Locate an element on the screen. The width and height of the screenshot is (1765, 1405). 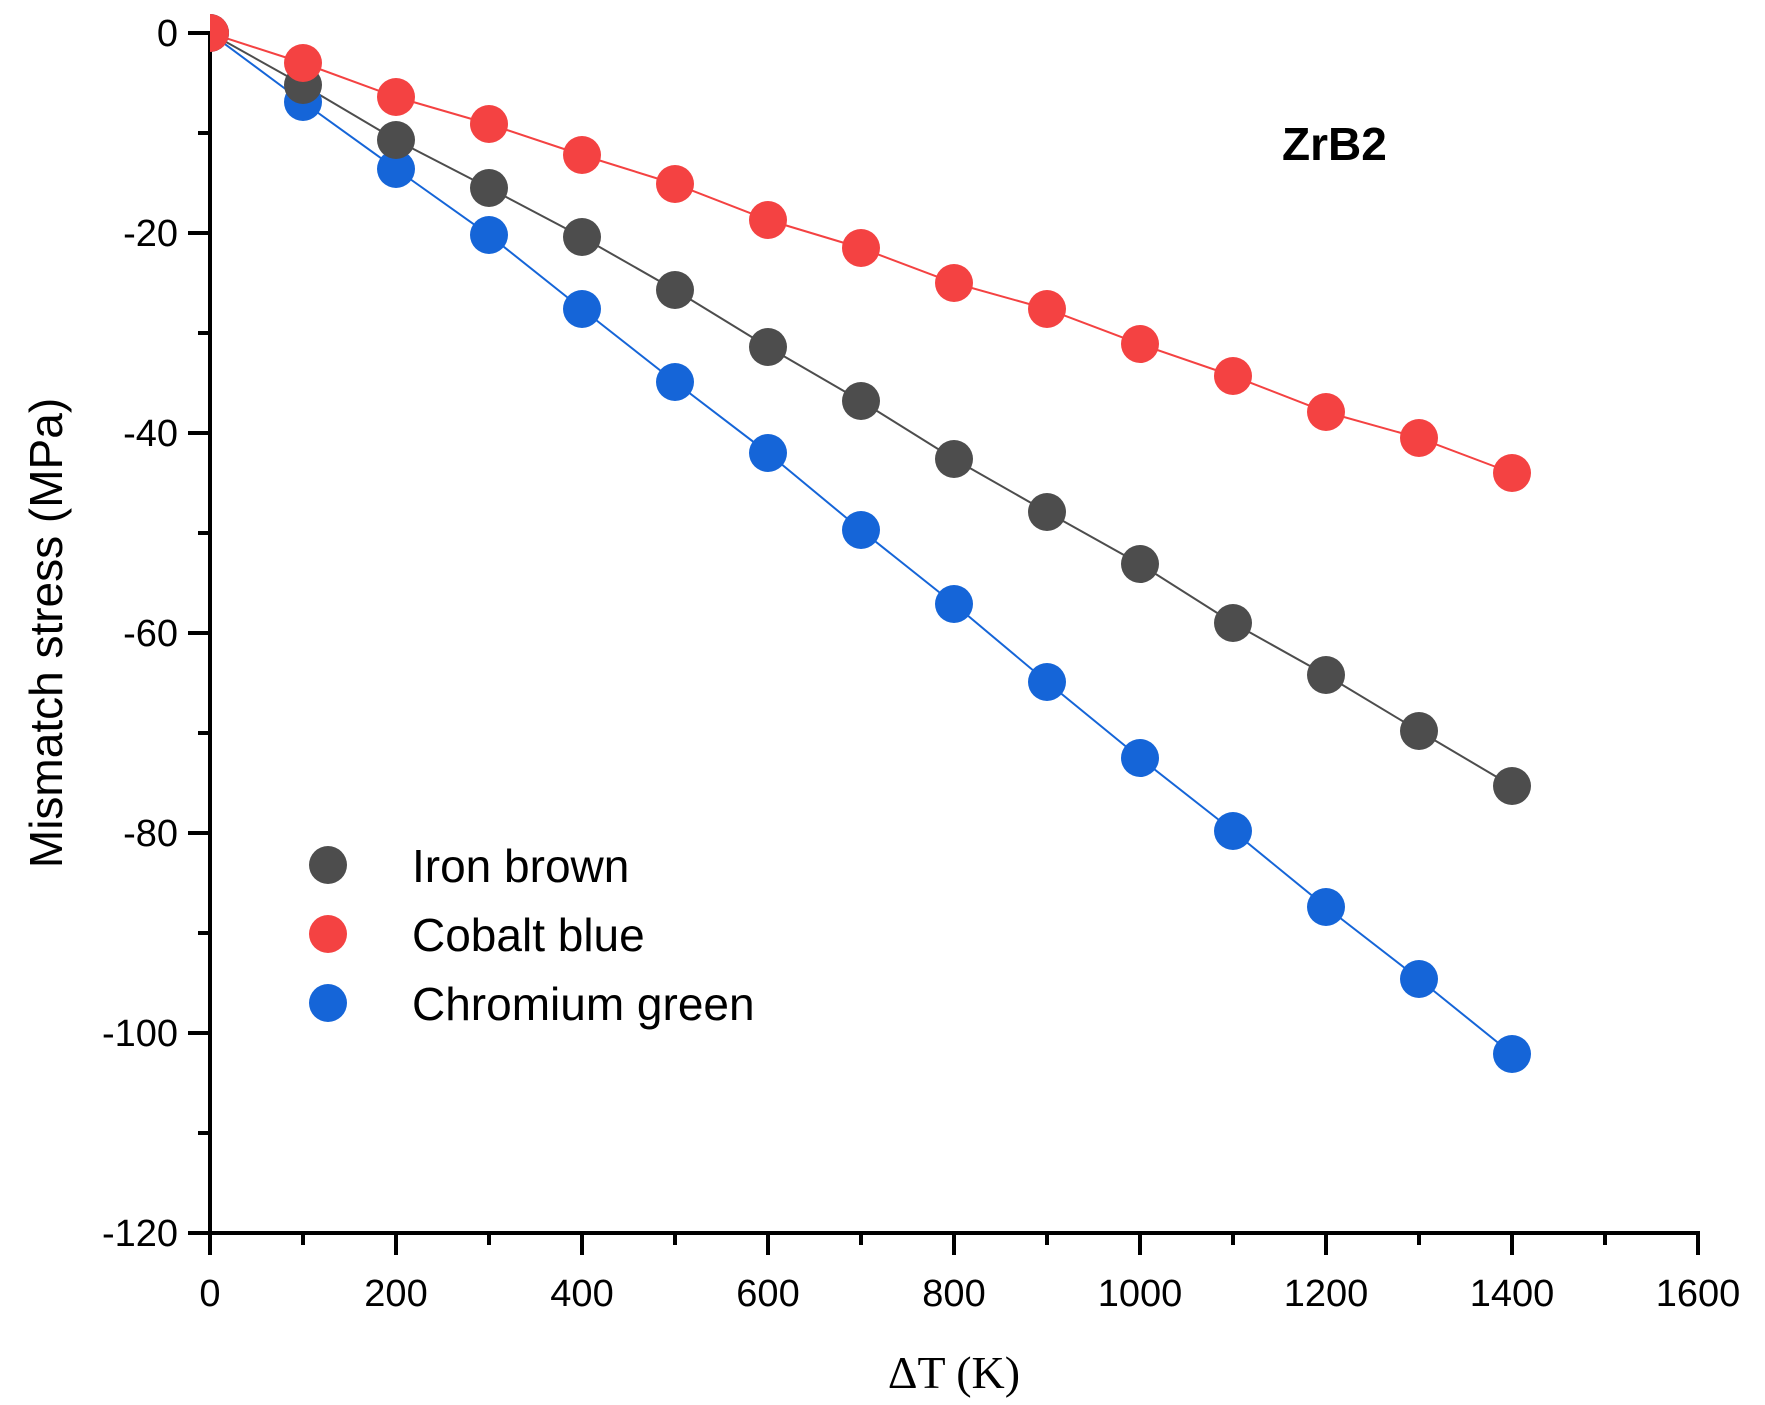
chart-annotation: ZrB2 is located at coordinates (1334, 144).